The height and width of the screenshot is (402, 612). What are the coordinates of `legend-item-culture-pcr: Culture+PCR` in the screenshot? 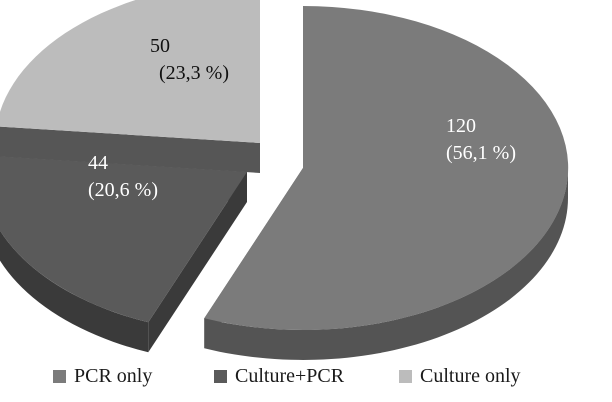 It's located at (279, 376).